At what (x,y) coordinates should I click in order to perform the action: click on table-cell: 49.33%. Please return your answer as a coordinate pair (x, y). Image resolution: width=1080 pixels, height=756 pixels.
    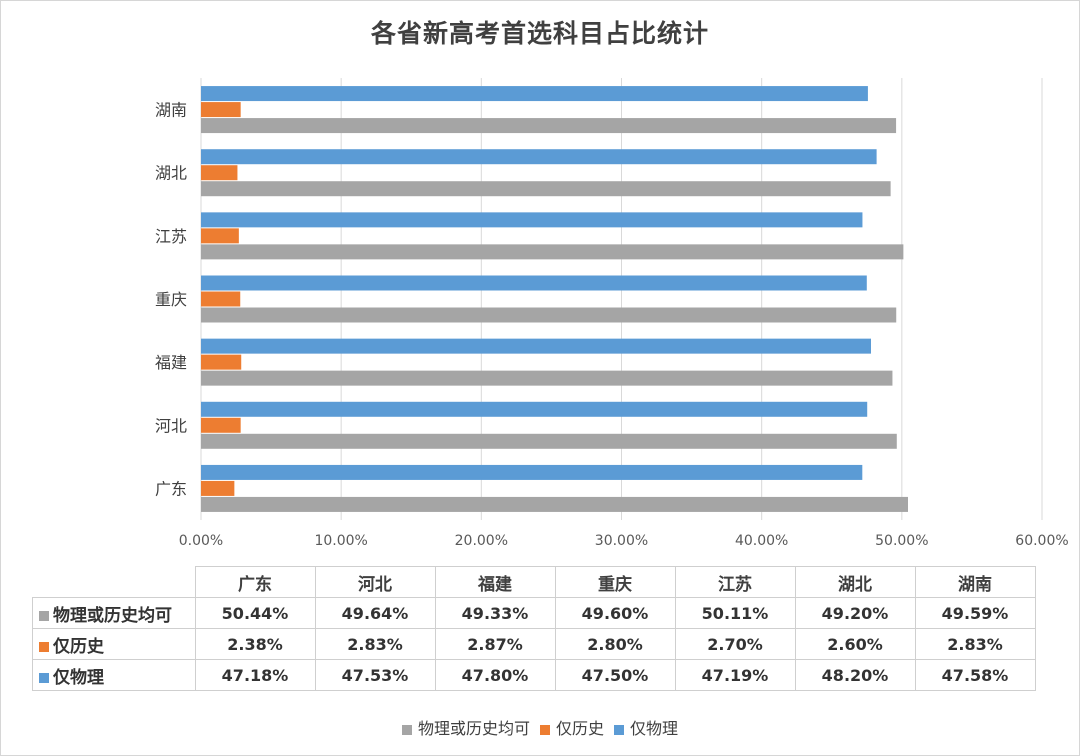
    Looking at the image, I should click on (495, 613).